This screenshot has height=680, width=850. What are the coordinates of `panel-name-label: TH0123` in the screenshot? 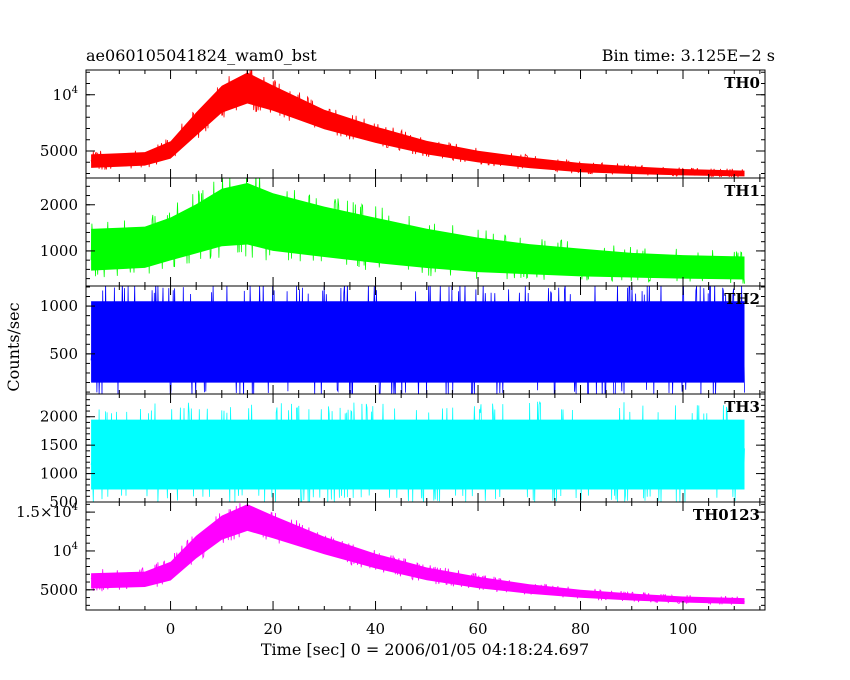 It's located at (726, 515).